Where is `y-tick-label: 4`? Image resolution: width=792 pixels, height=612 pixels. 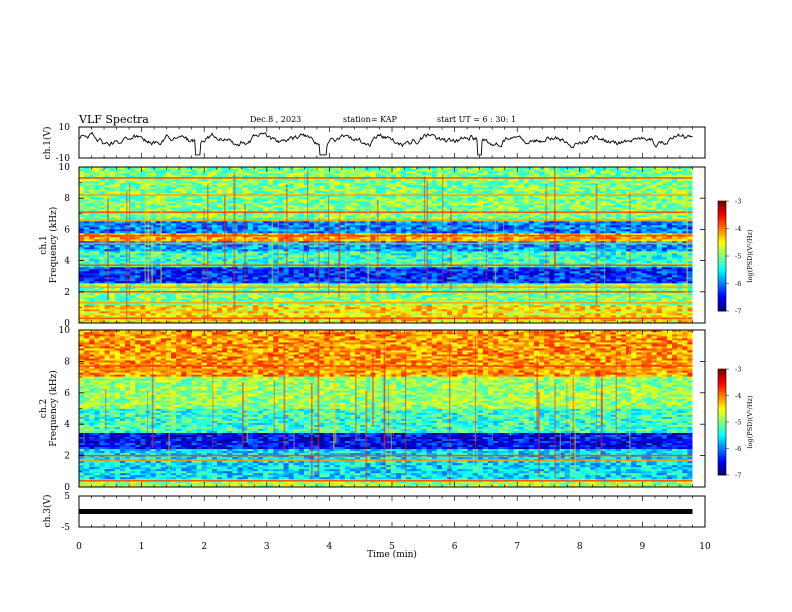
y-tick-label: 4 is located at coordinates (67, 262).